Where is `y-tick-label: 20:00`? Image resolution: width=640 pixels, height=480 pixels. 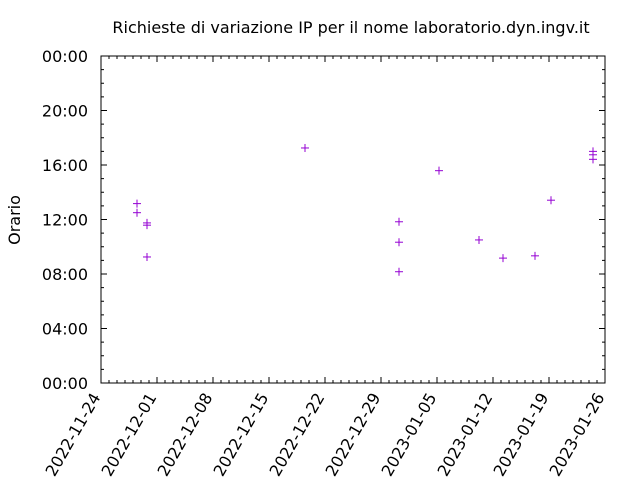 y-tick-label: 20:00 is located at coordinates (65, 111).